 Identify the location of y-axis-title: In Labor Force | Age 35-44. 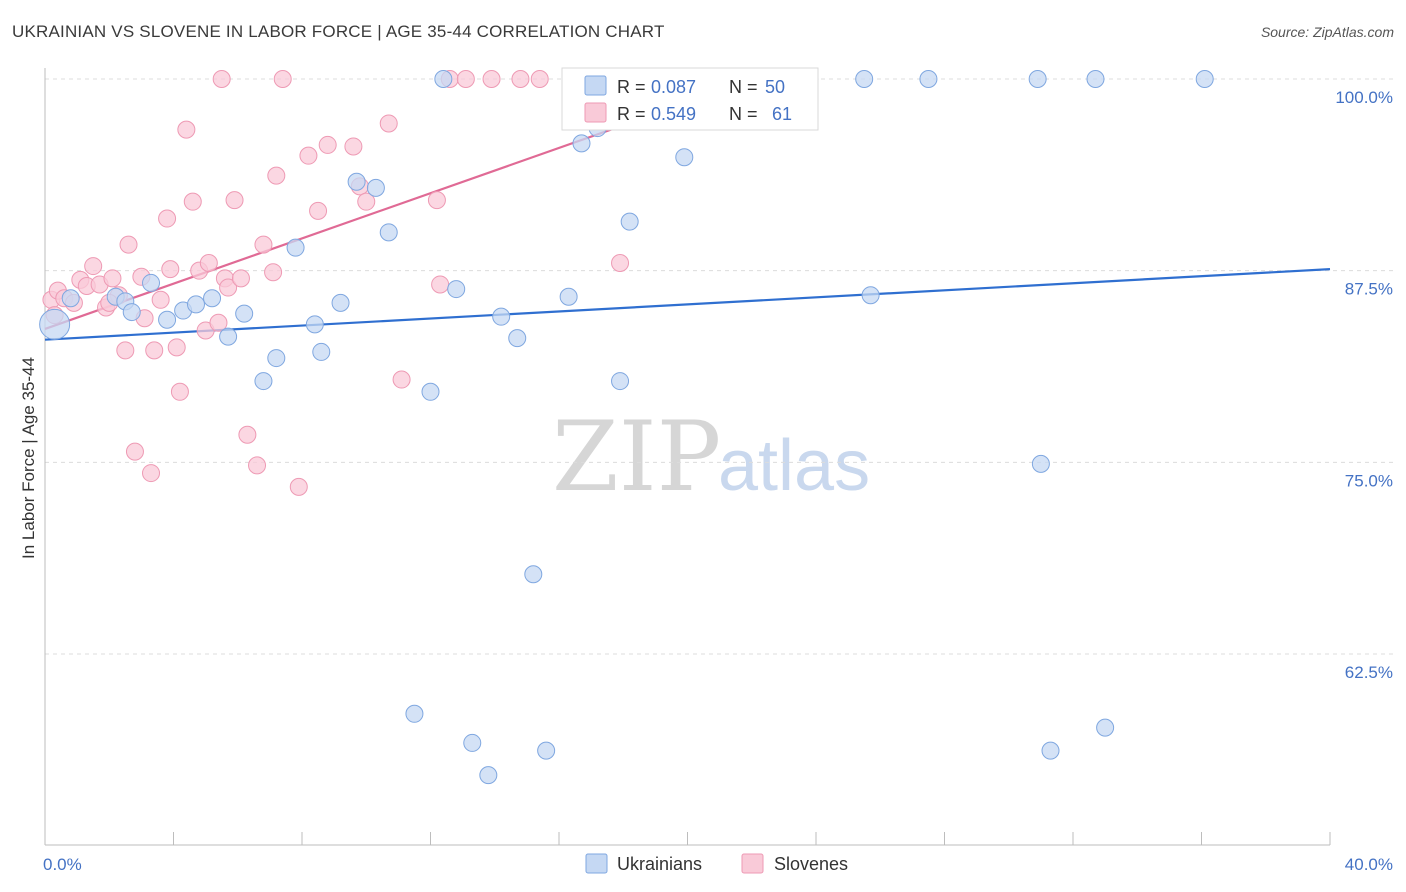
(28, 458).